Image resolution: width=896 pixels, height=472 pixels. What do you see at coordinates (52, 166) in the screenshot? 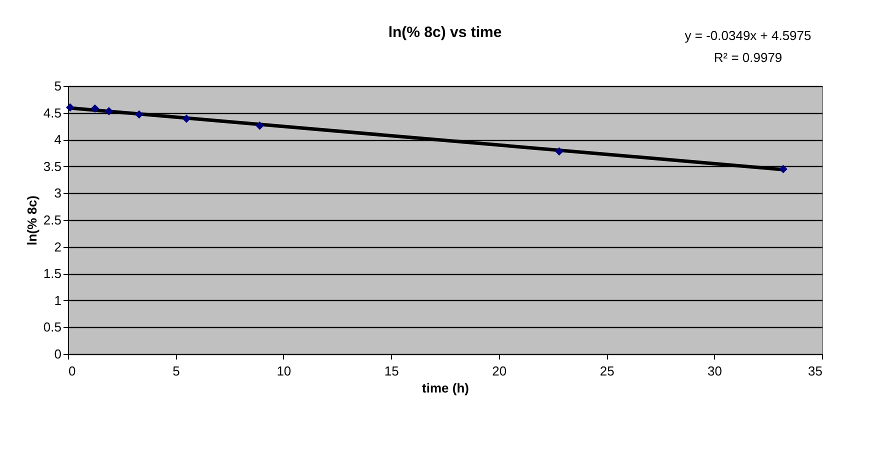
I see `y-tick-label: 3.5` at bounding box center [52, 166].